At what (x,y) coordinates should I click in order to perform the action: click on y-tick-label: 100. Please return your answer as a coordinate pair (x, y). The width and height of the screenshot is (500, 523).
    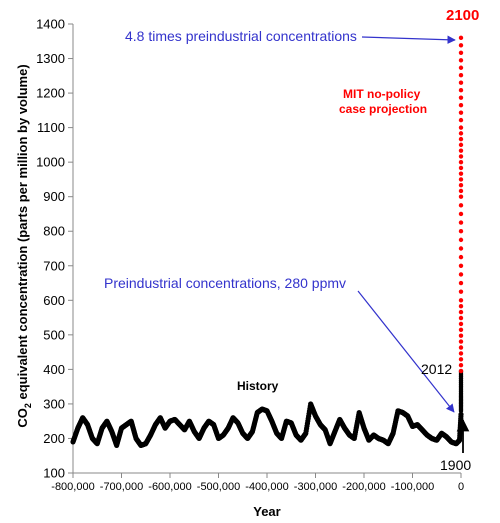
    Looking at the image, I should click on (54, 473).